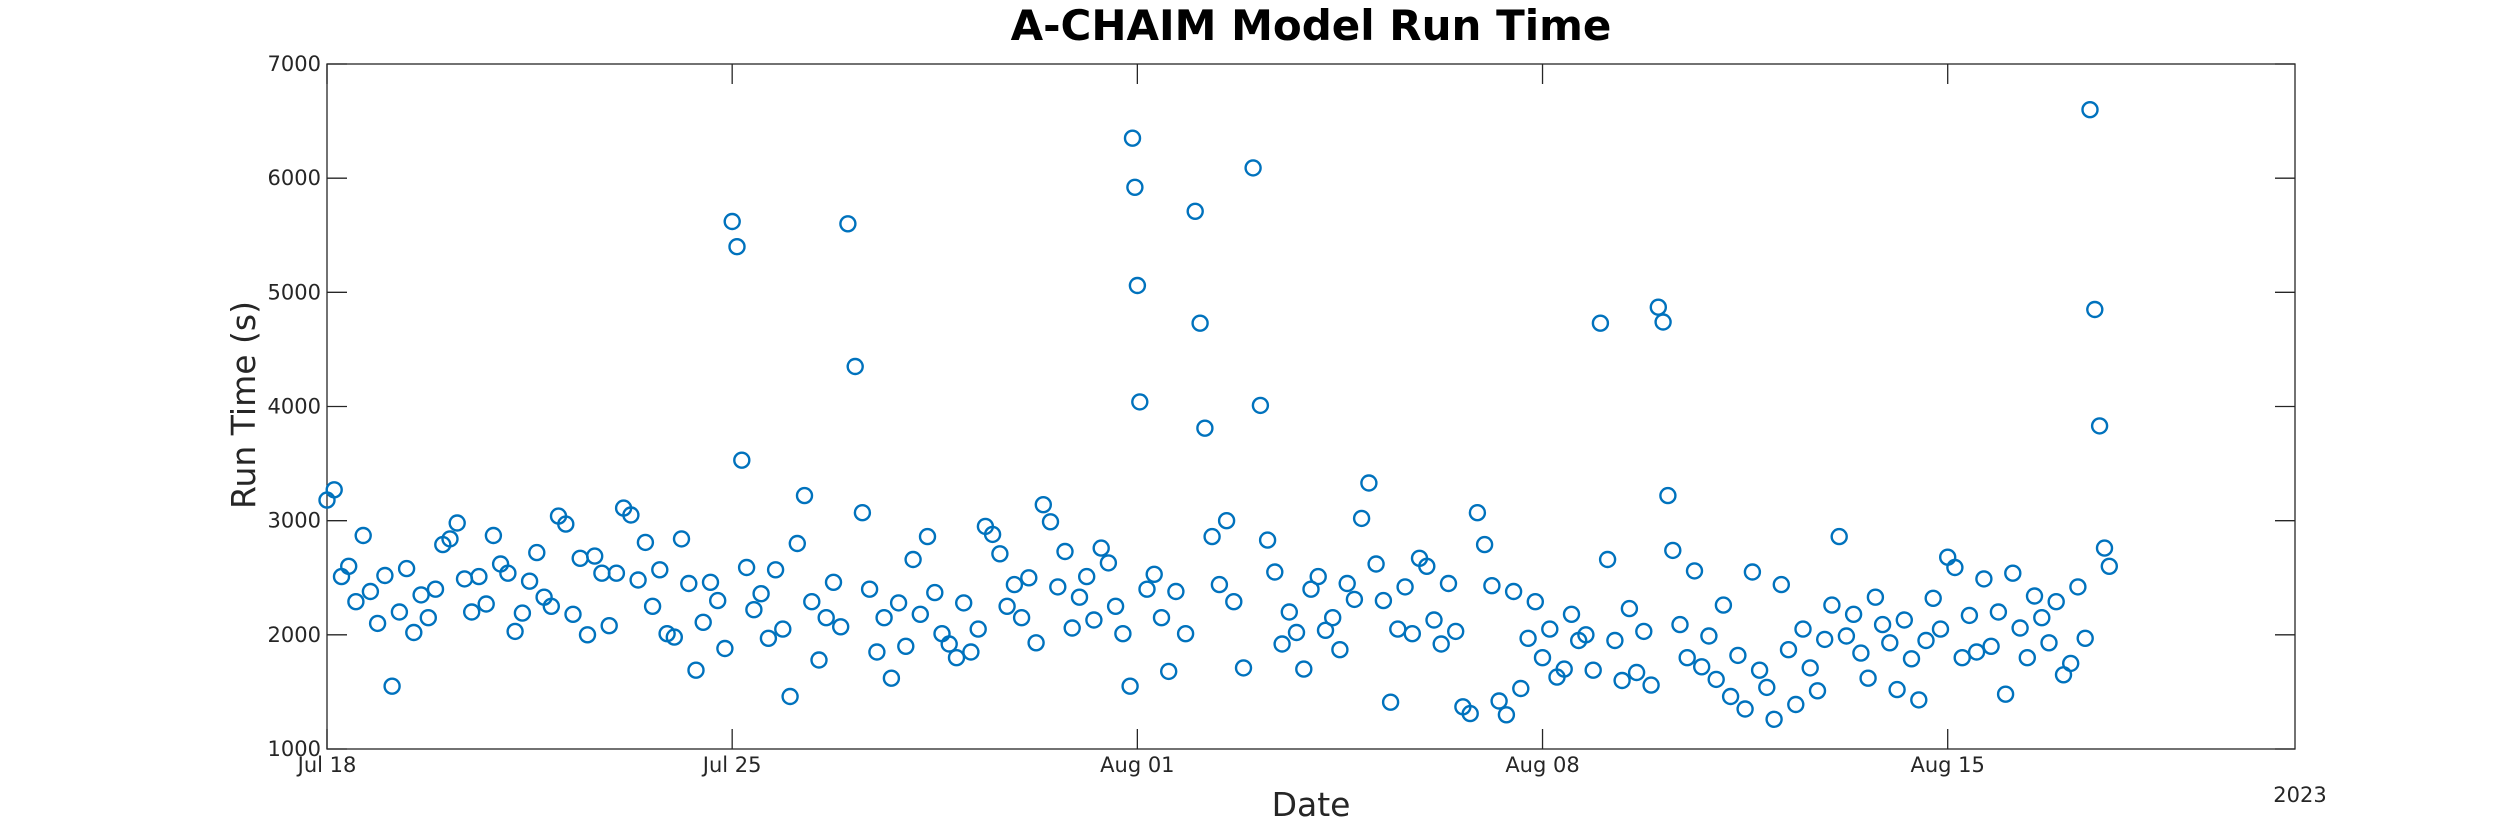 The height and width of the screenshot is (833, 2500). Describe the element at coordinates (294, 749) in the screenshot. I see `y-tick-label: 1000` at that location.